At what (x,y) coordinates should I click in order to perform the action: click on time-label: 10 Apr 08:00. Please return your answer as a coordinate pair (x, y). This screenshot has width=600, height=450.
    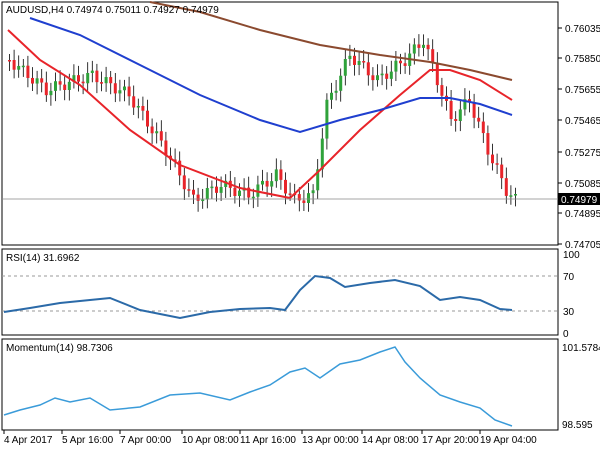
    Looking at the image, I should click on (210, 440).